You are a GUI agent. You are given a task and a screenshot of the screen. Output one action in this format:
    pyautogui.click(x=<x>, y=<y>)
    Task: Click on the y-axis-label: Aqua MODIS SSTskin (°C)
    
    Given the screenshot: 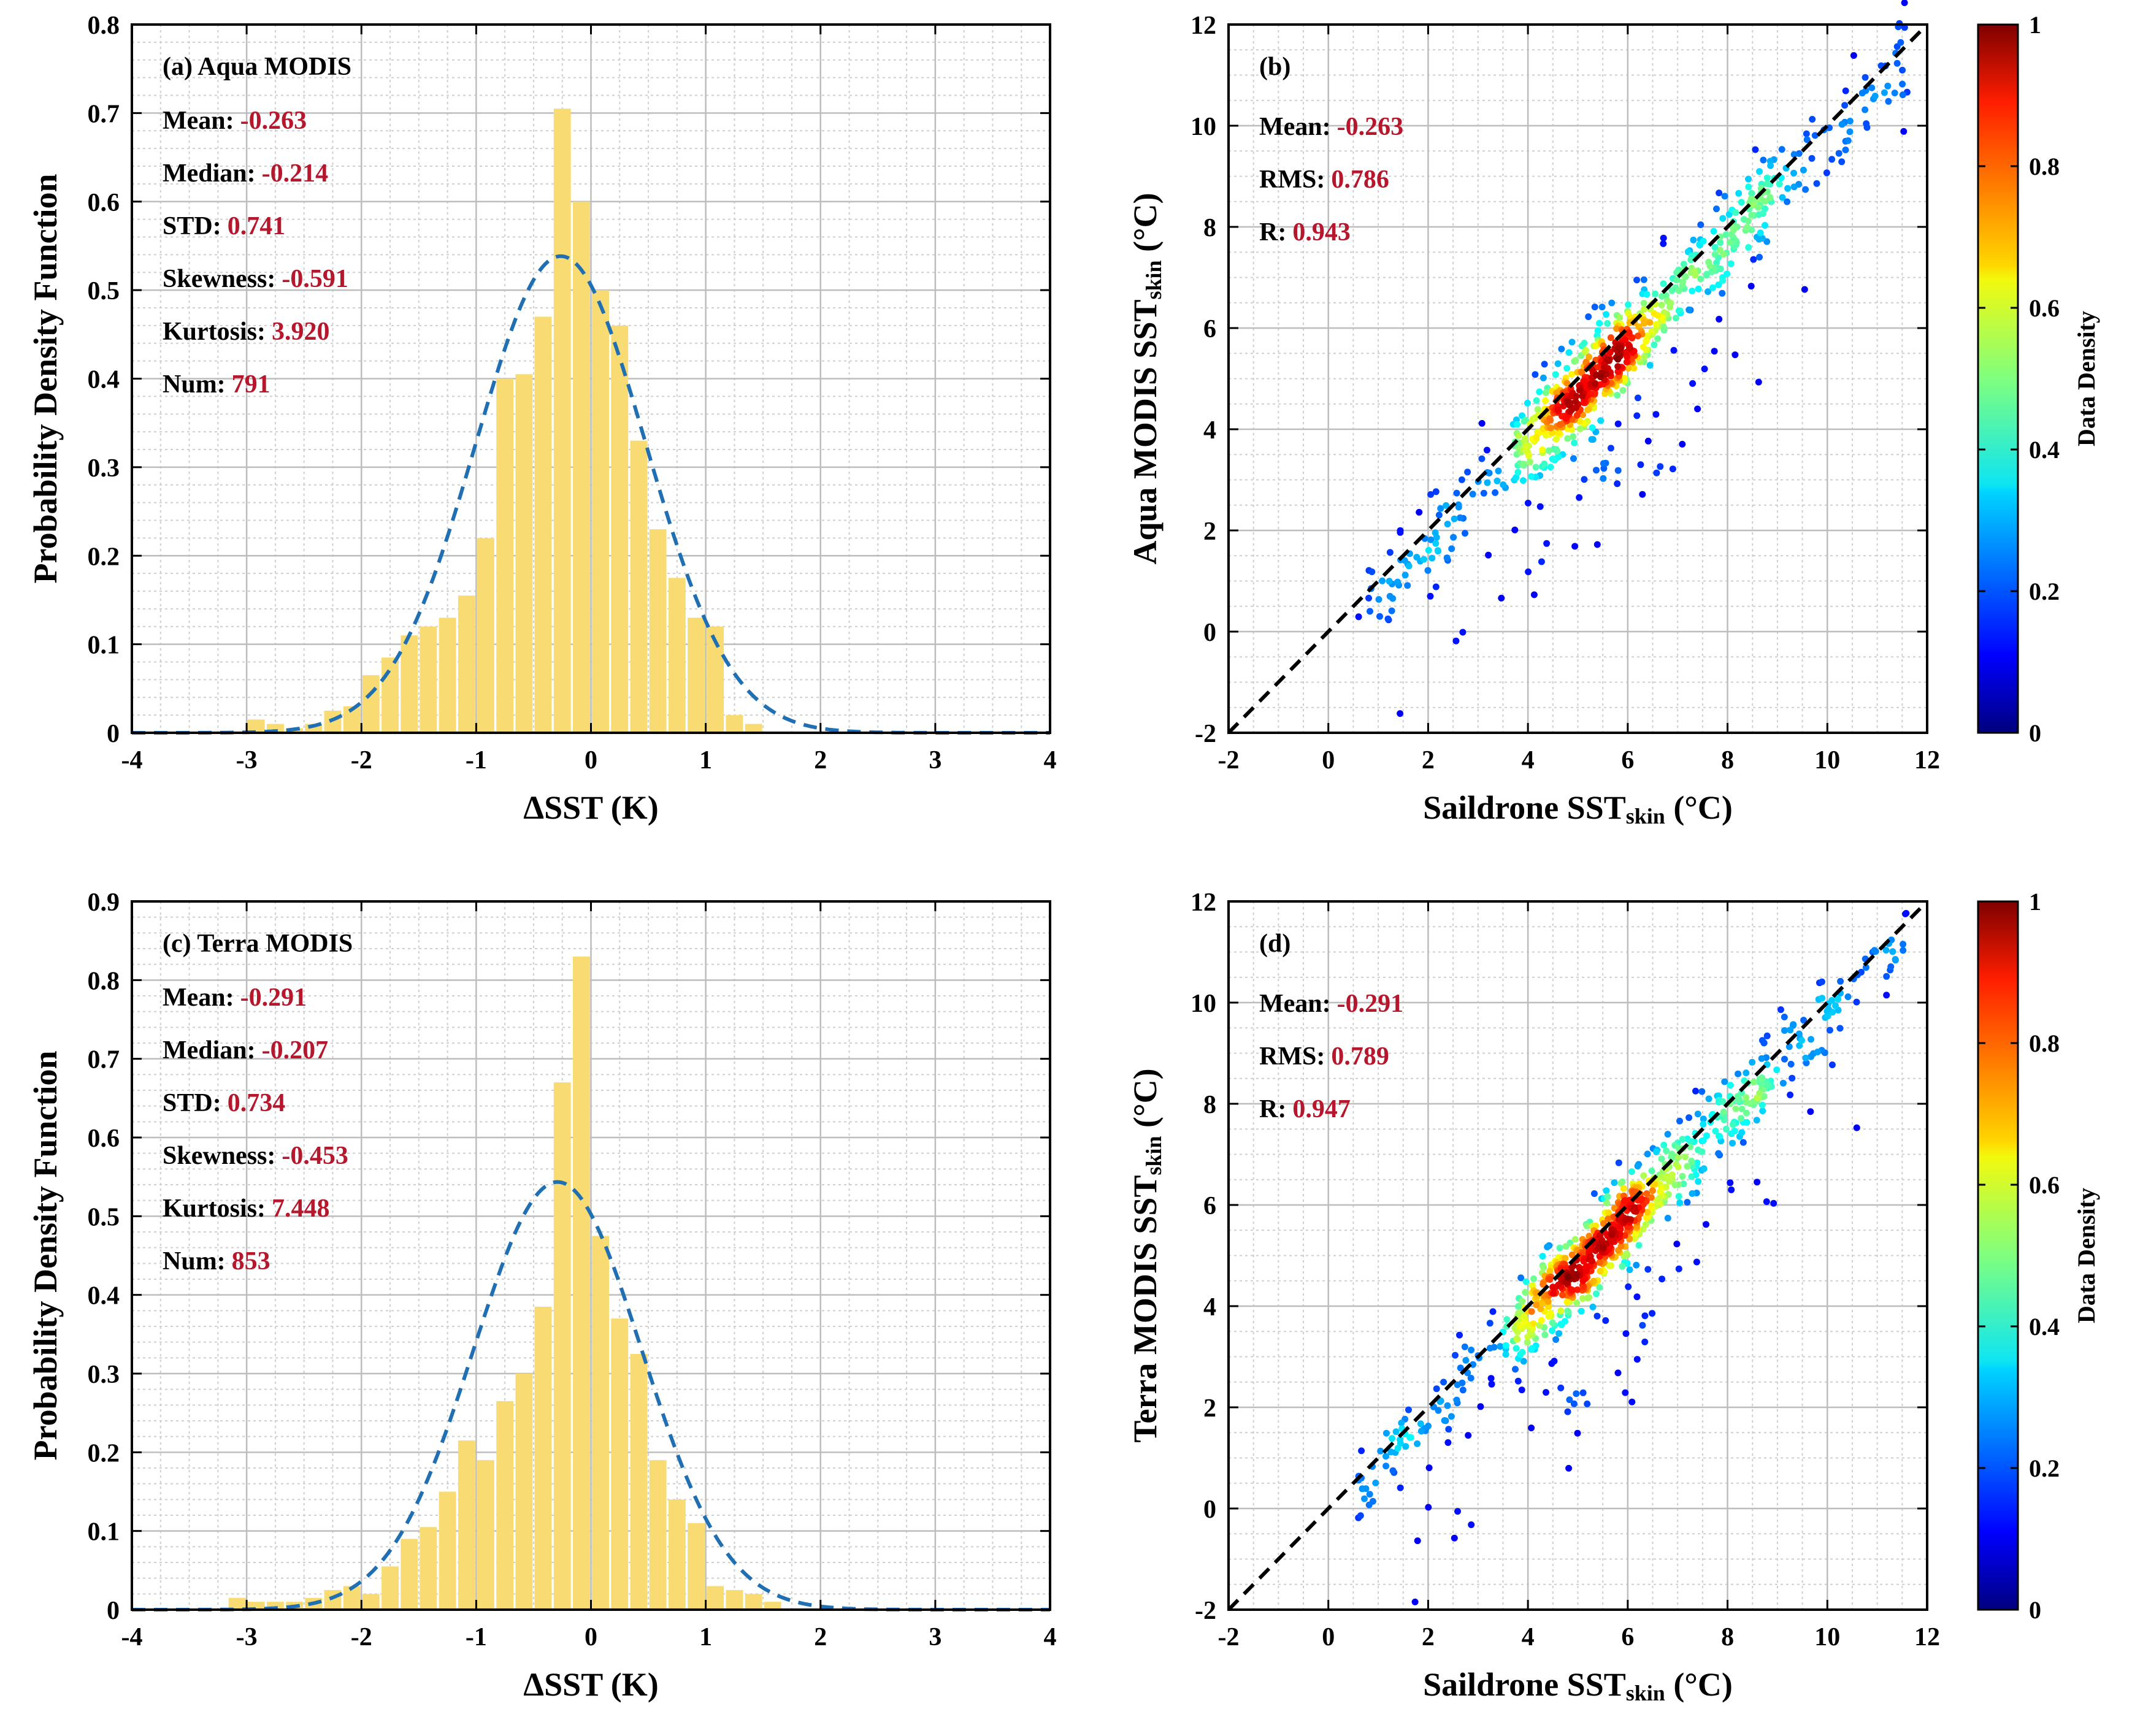 What is the action you would take?
    pyautogui.click(x=1146, y=378)
    